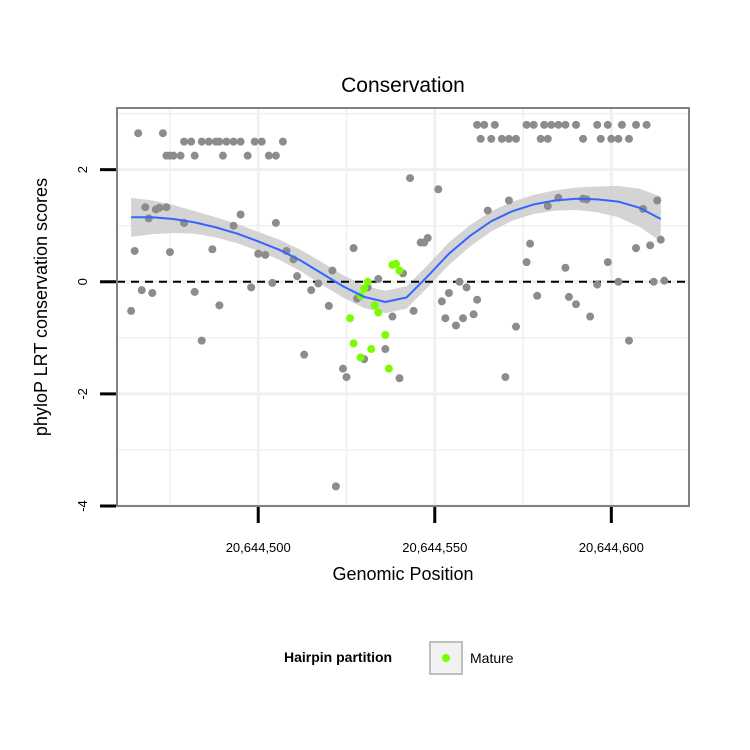  Describe the element at coordinates (402, 574) in the screenshot. I see `x-axis-label: Genomic Position` at that location.